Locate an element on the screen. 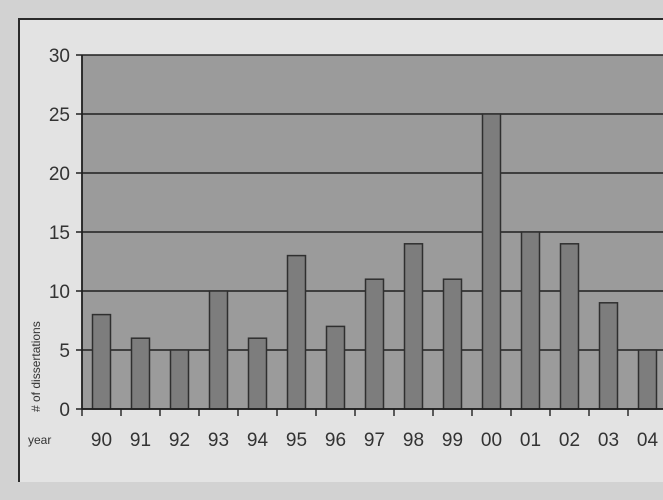 This screenshot has width=663, height=500. x-tick-label: 97 is located at coordinates (374, 440).